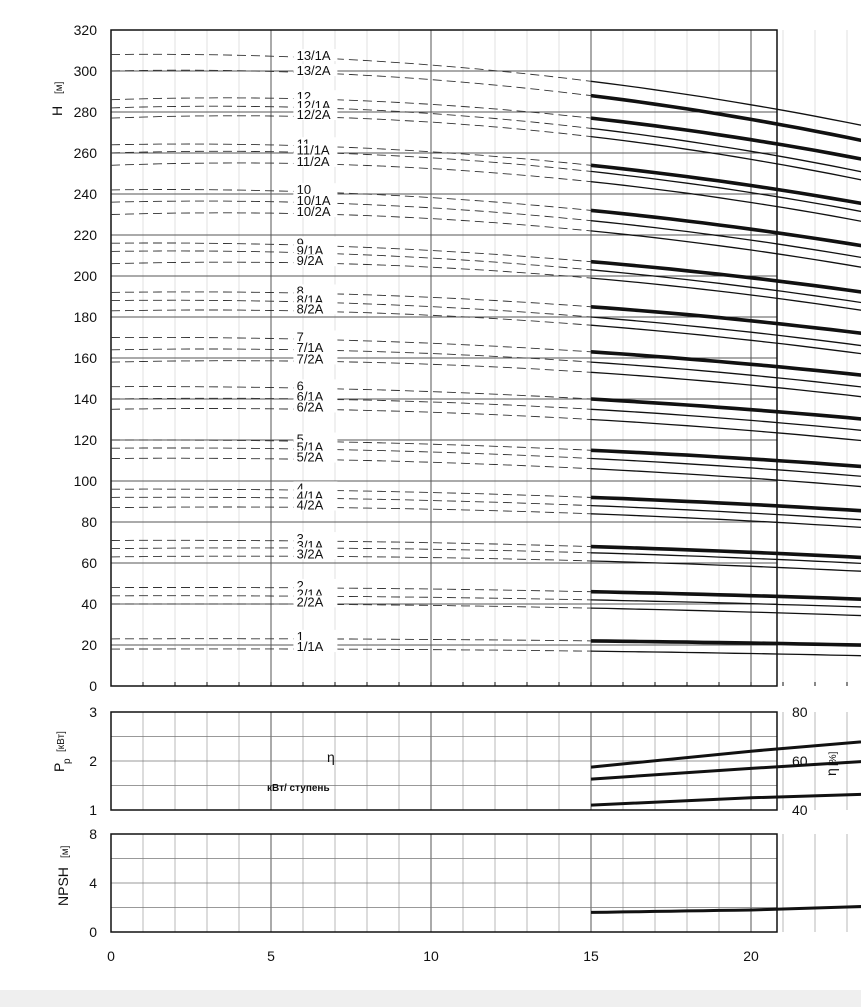 This screenshot has width=861, height=1007. I want to click on curve-label: 7/2A, so click(310, 358).